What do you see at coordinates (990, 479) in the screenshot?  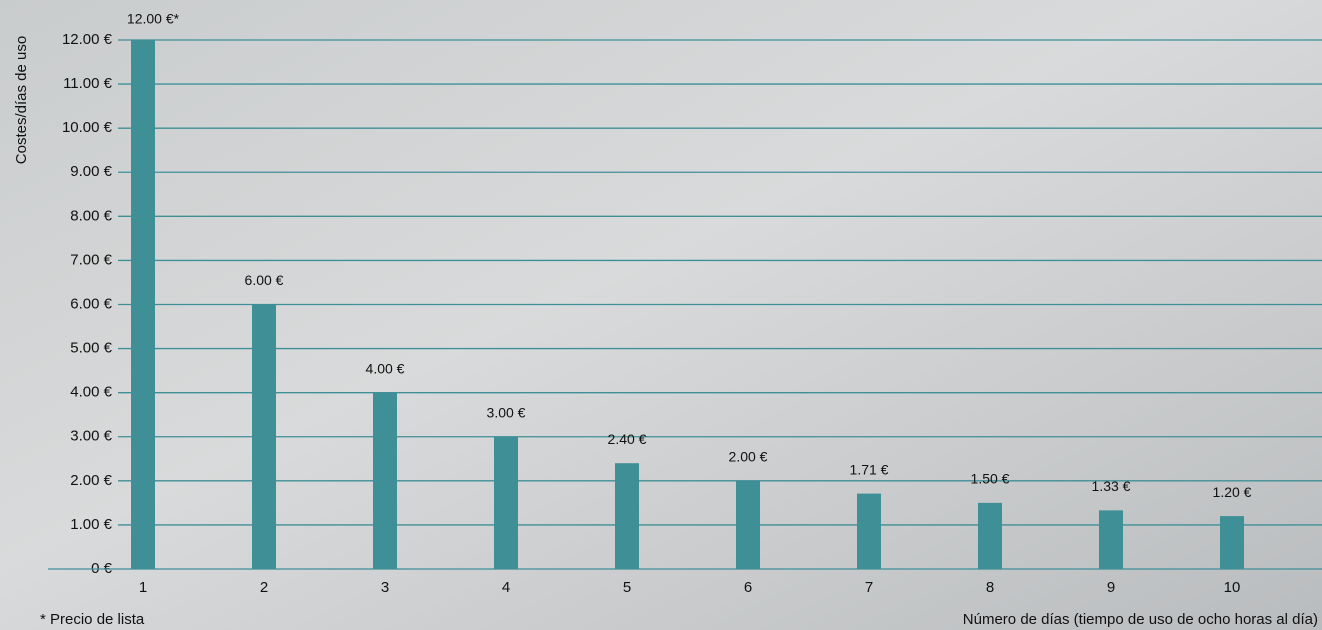 I see `value-label: 1.50 €` at bounding box center [990, 479].